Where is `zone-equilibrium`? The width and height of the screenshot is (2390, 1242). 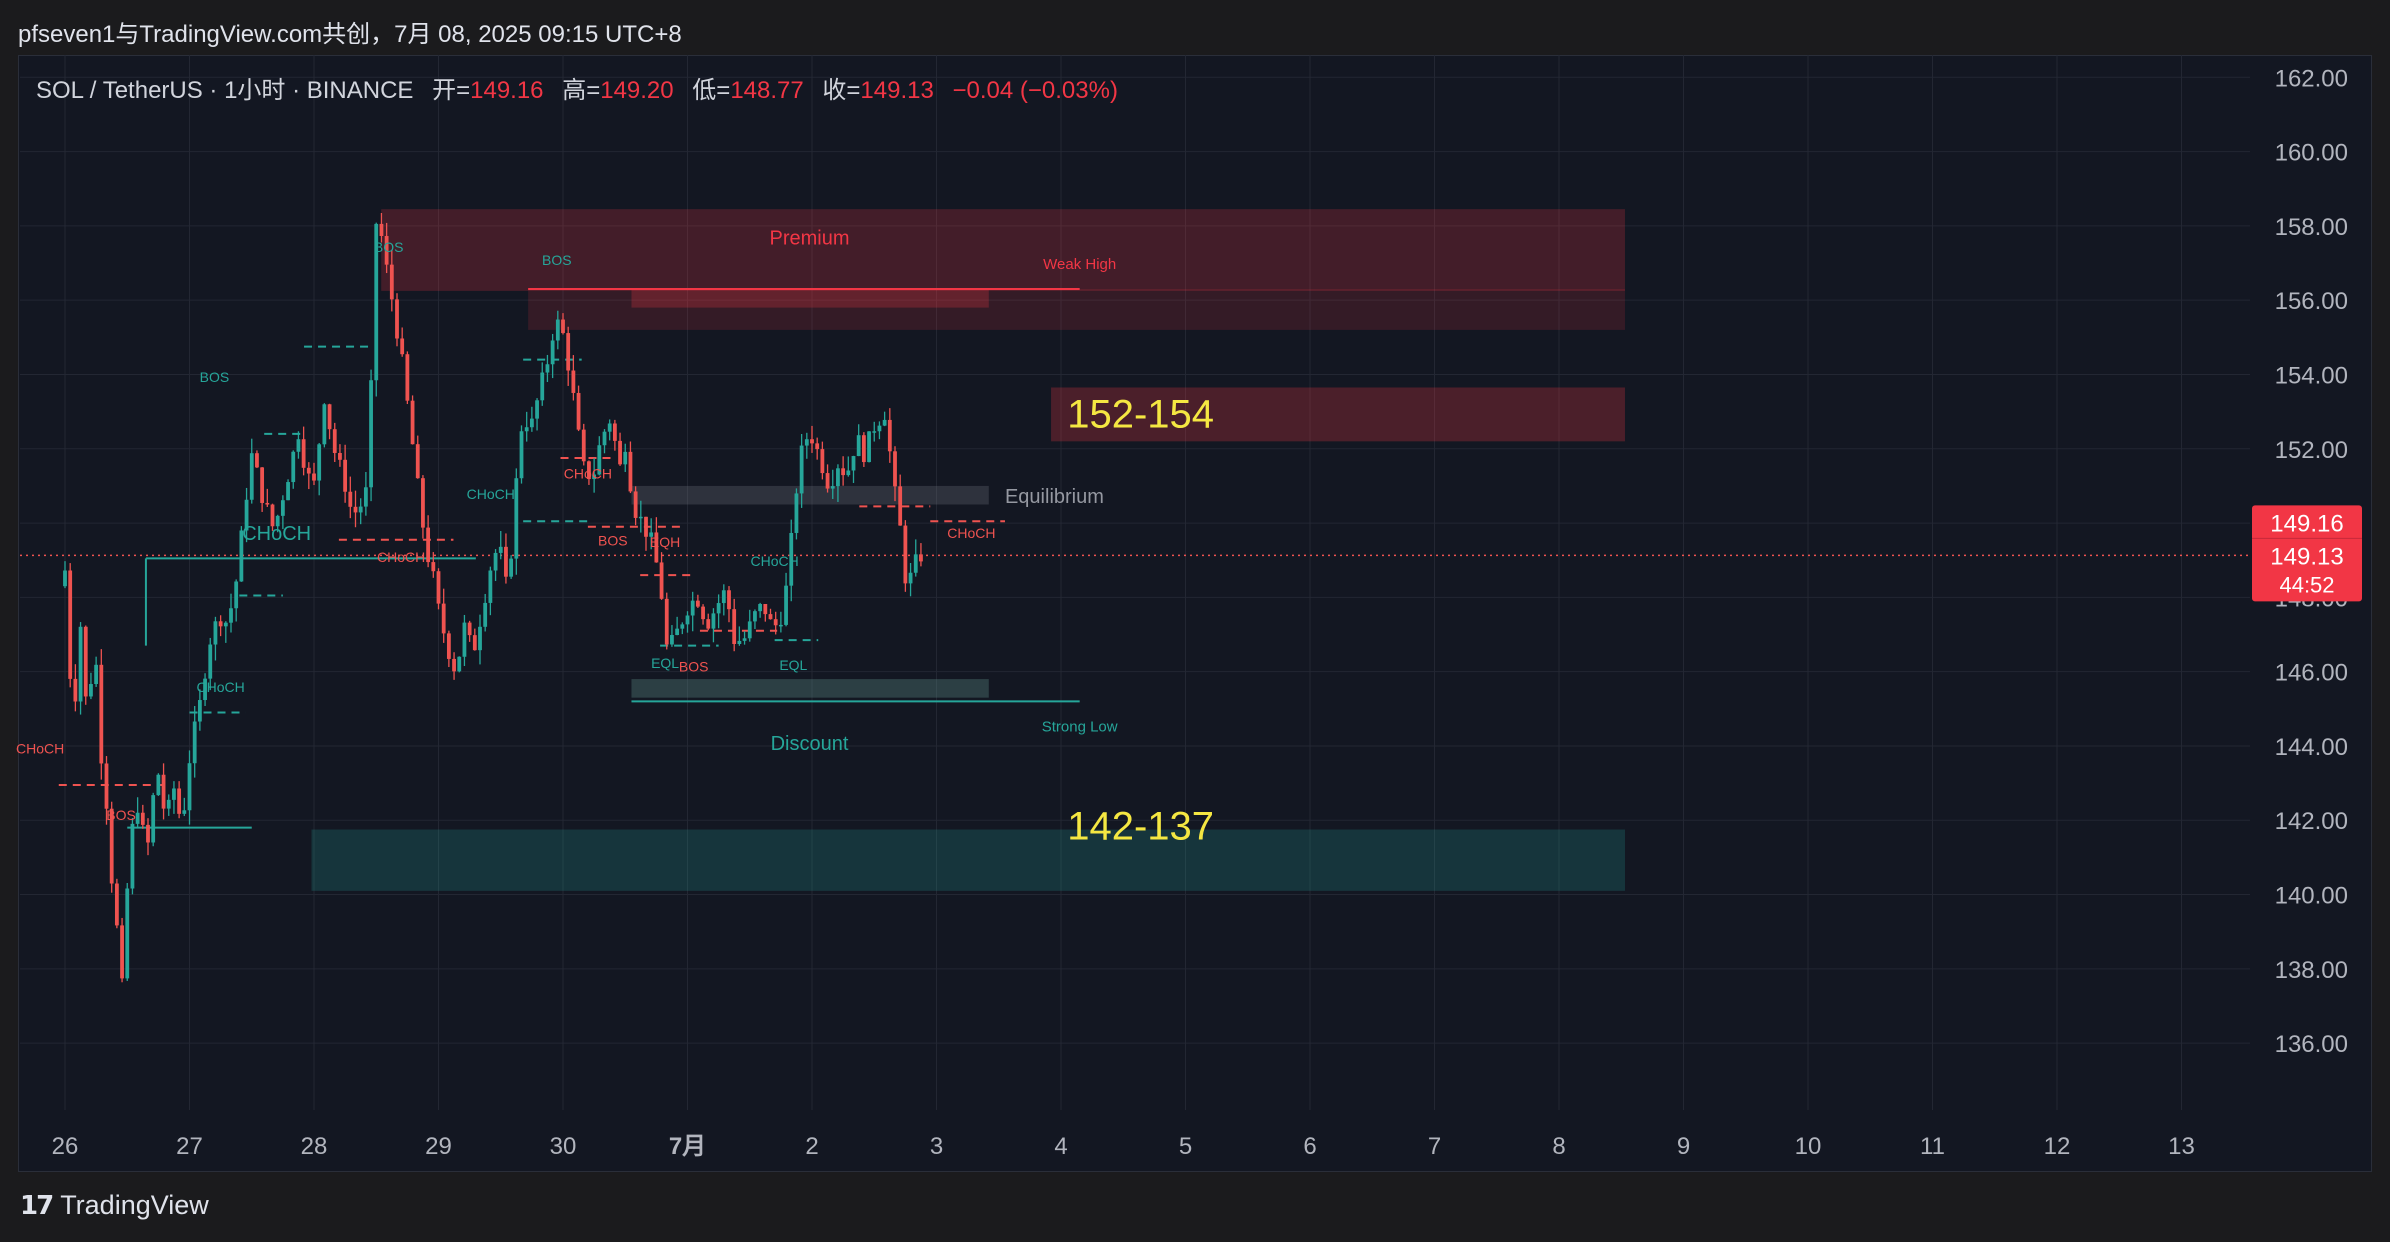
zone-equilibrium is located at coordinates (810, 495).